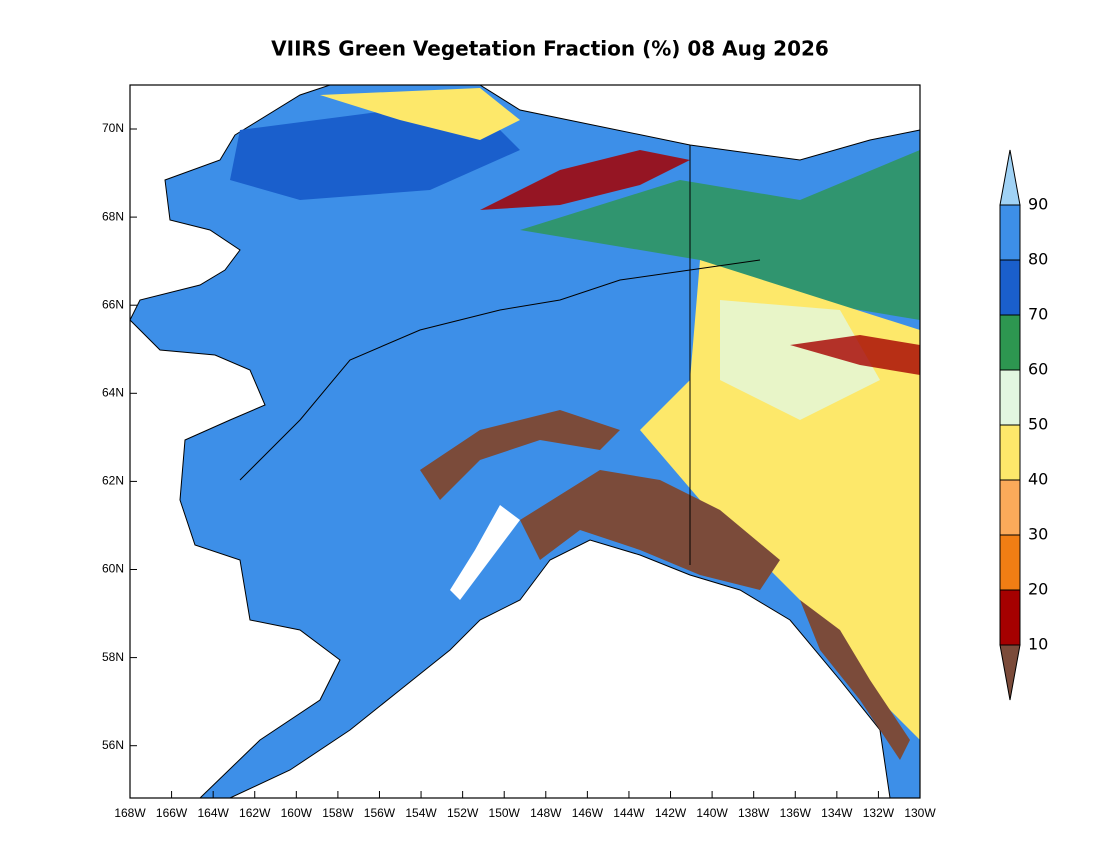 The image size is (1100, 850). Describe the element at coordinates (650, 530) in the screenshot. I see `st-elias-range` at that location.